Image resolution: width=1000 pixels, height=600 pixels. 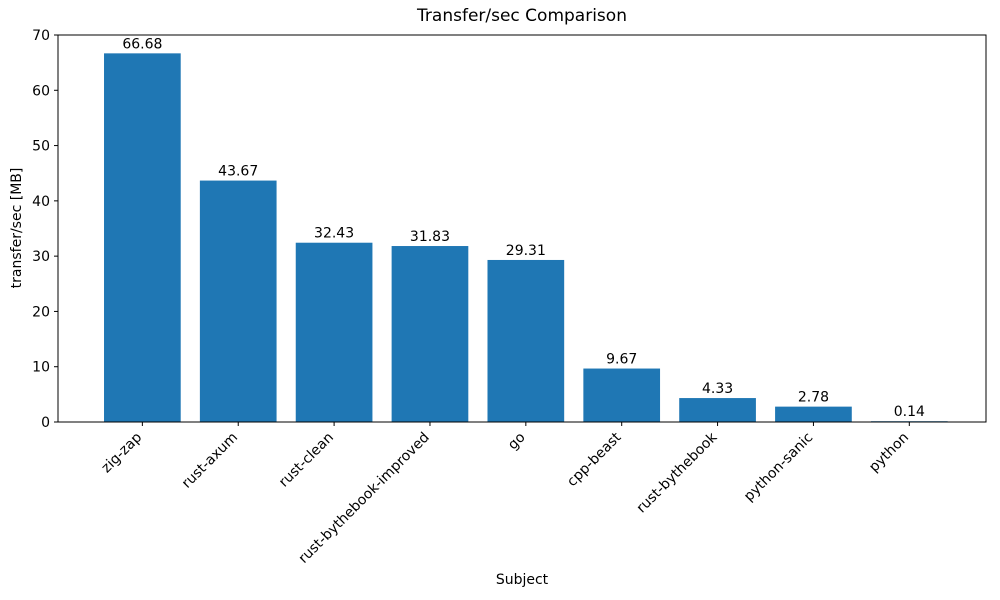 I want to click on bar-value-label: 32.43, so click(x=334, y=234).